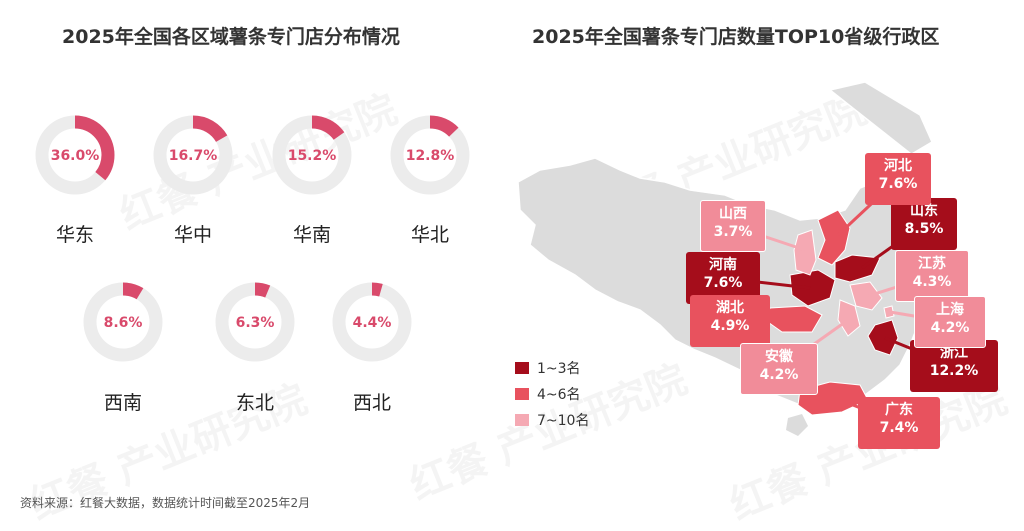 Image resolution: width=1024 pixels, height=531 pixels. Describe the element at coordinates (730, 308) in the screenshot. I see `callout-province-name: 湖北` at that location.